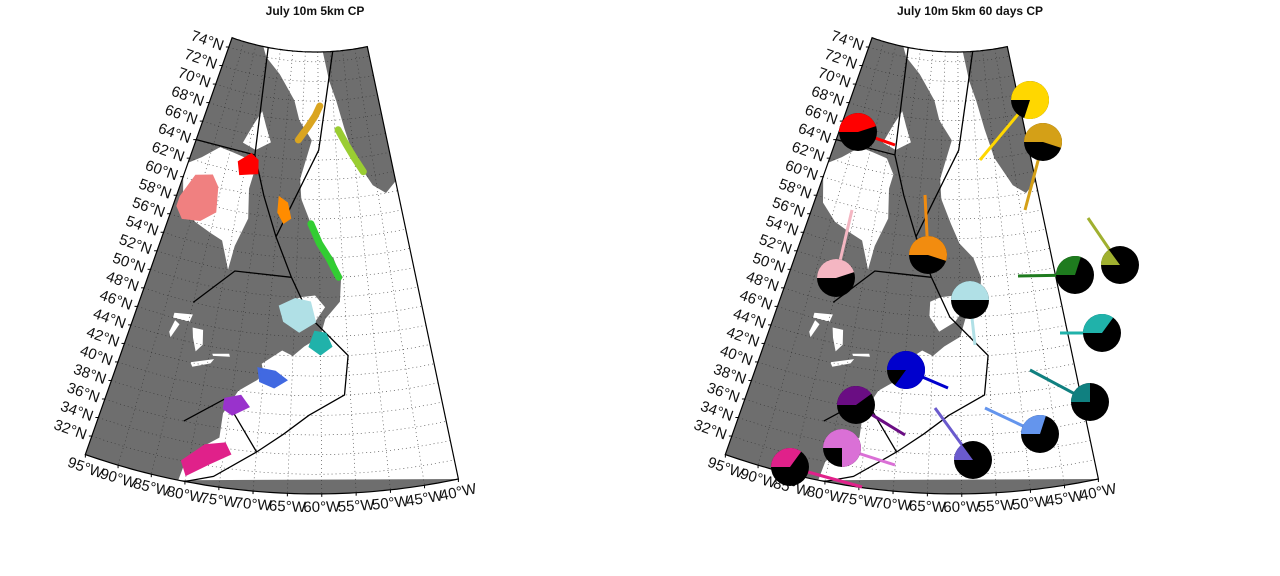 Image resolution: width=1280 pixels, height=576 pixels. I want to click on panel-title: July 10m 5km CP, so click(315, 11).